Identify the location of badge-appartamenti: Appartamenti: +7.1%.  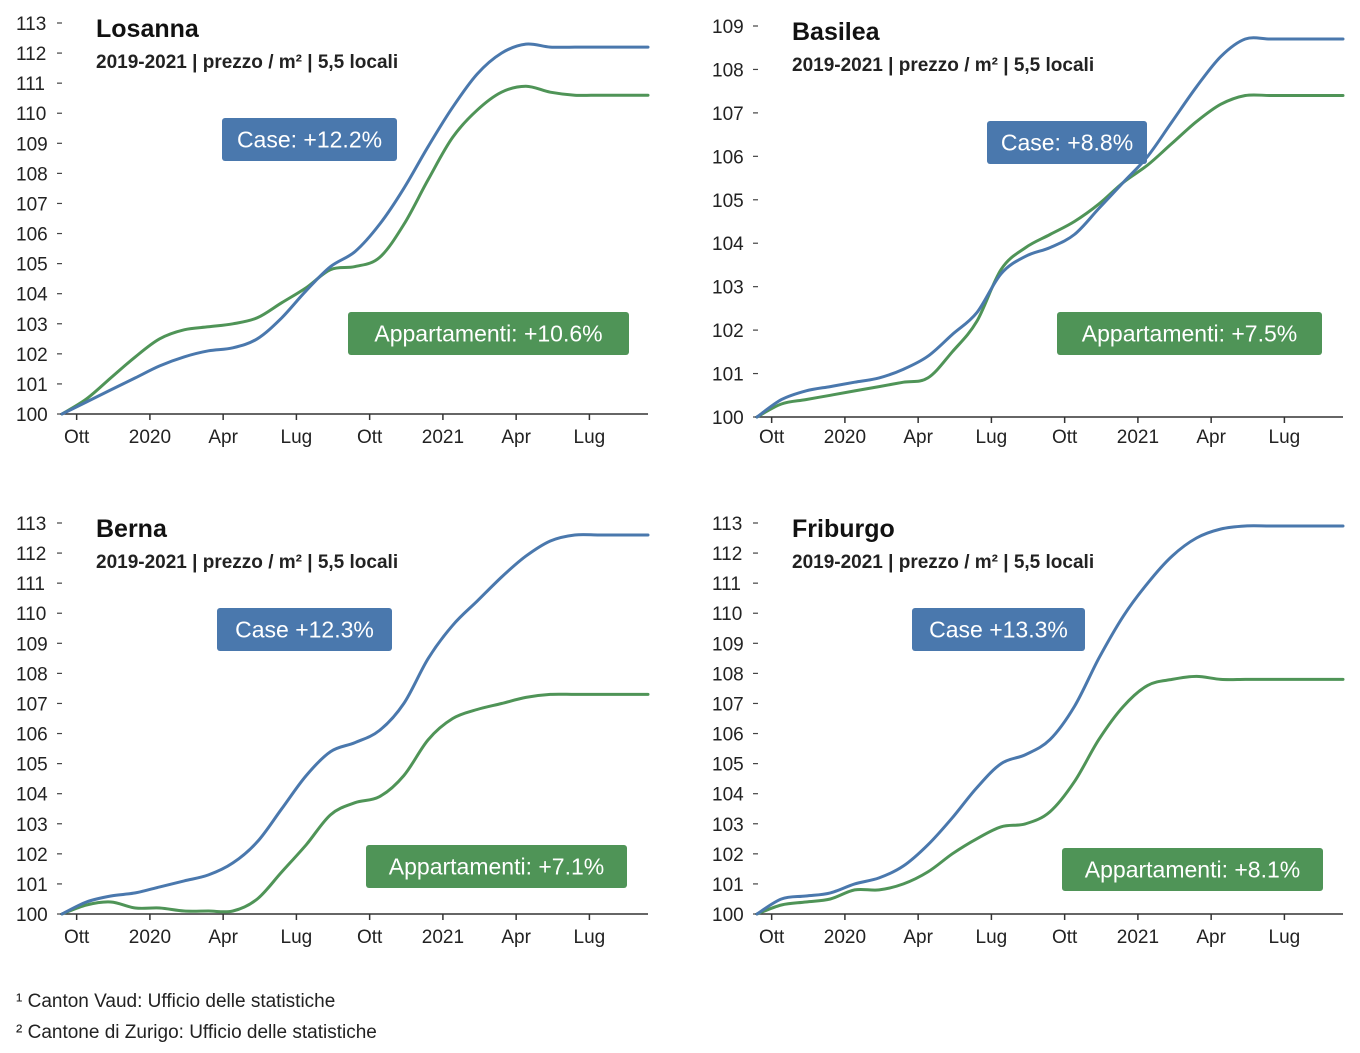
(496, 866).